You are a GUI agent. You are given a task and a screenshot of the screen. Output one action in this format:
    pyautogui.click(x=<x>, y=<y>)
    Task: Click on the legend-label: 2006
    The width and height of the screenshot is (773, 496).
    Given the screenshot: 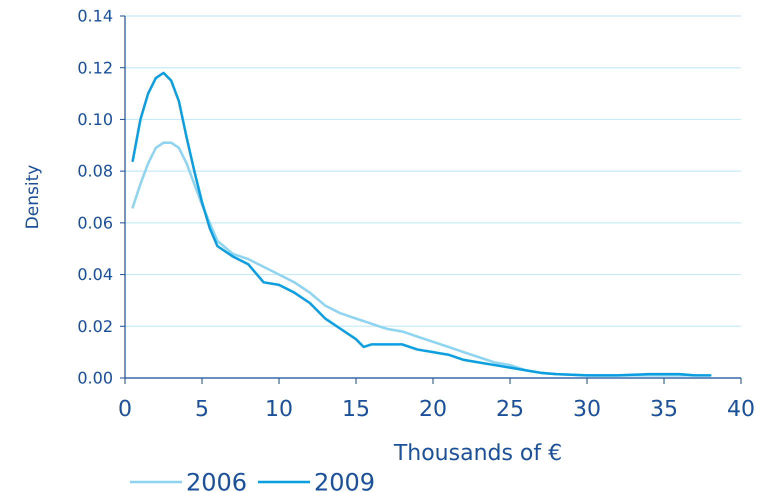 What is the action you would take?
    pyautogui.click(x=217, y=482)
    